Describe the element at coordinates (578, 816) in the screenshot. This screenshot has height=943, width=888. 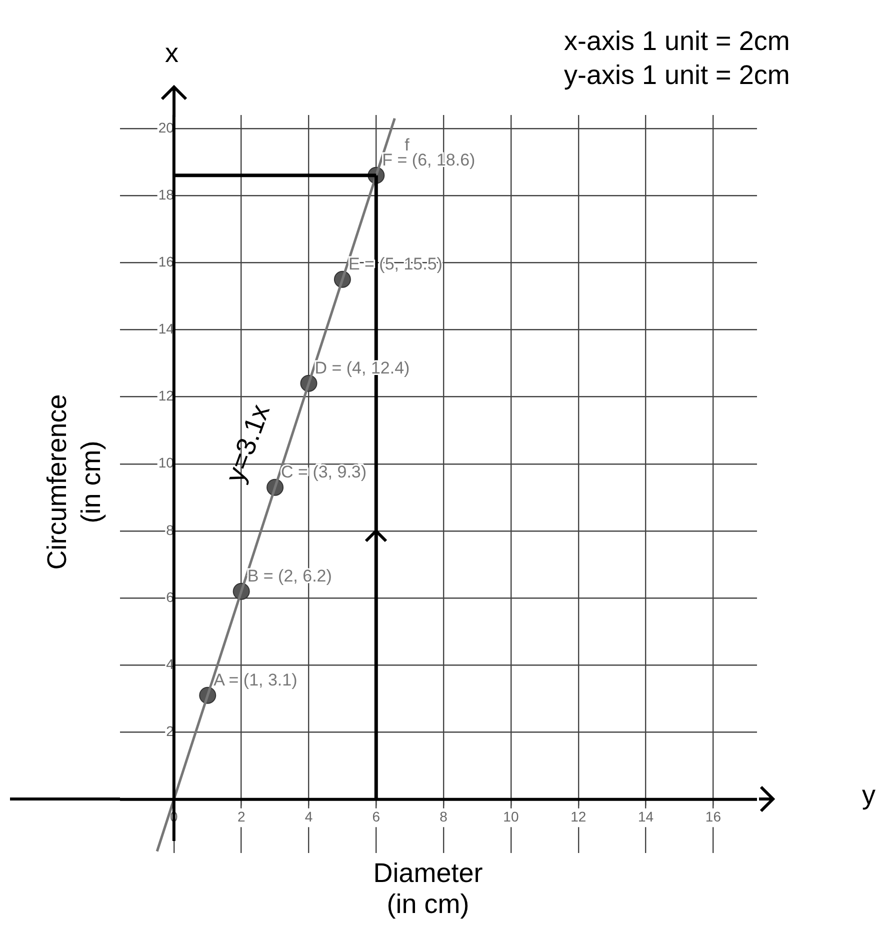
I see `x-tick-label: 12` at that location.